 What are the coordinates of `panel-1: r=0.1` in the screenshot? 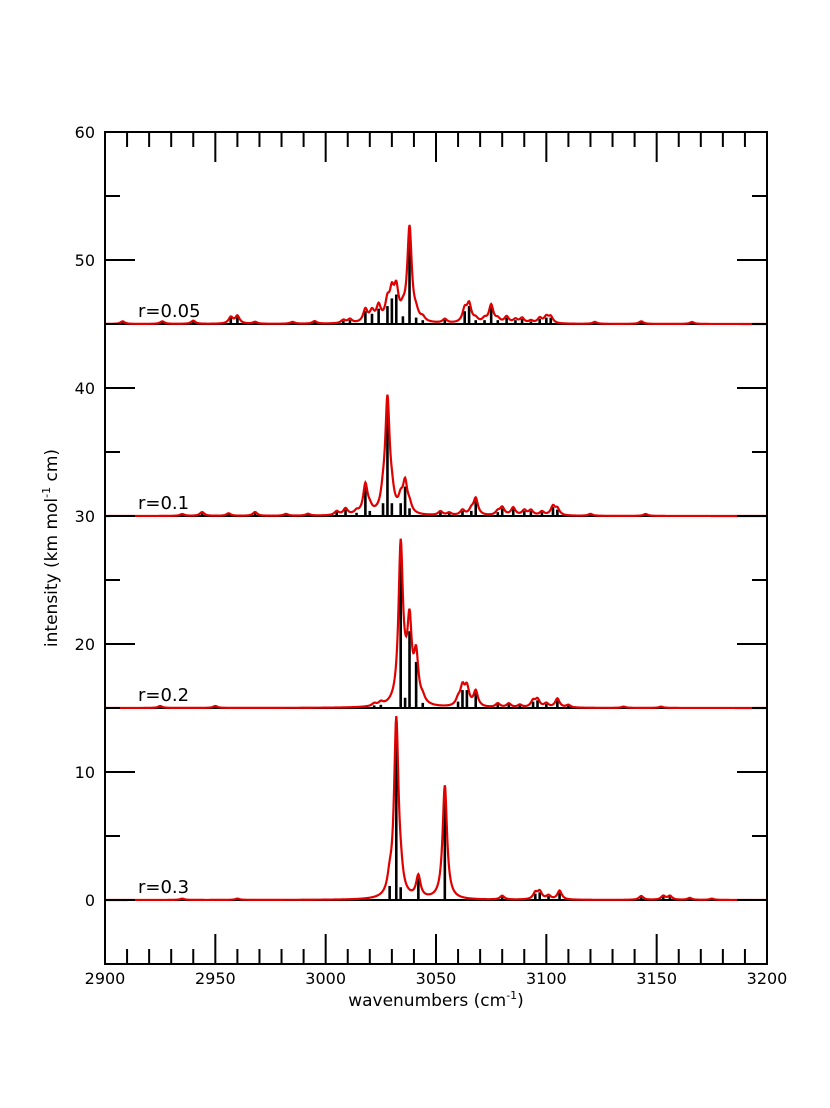 It's located at (436, 456).